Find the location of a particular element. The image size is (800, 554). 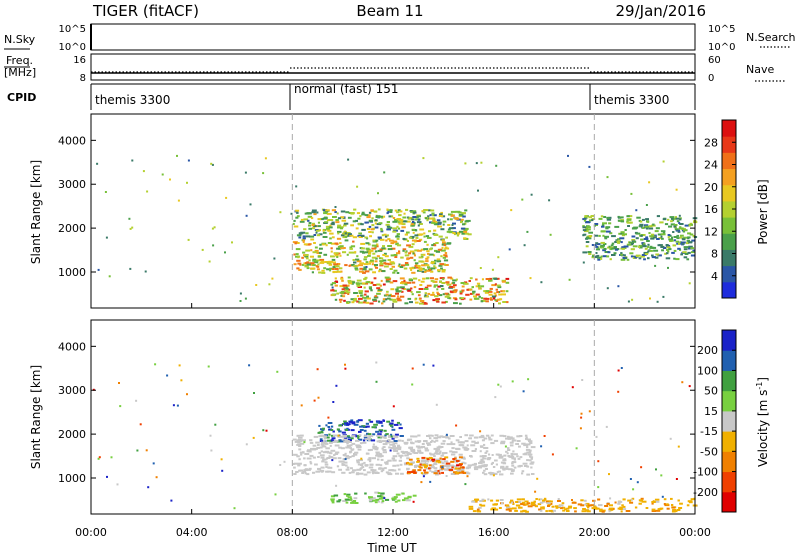

header-radar: TIGER (fitACF) is located at coordinates (145, 11).